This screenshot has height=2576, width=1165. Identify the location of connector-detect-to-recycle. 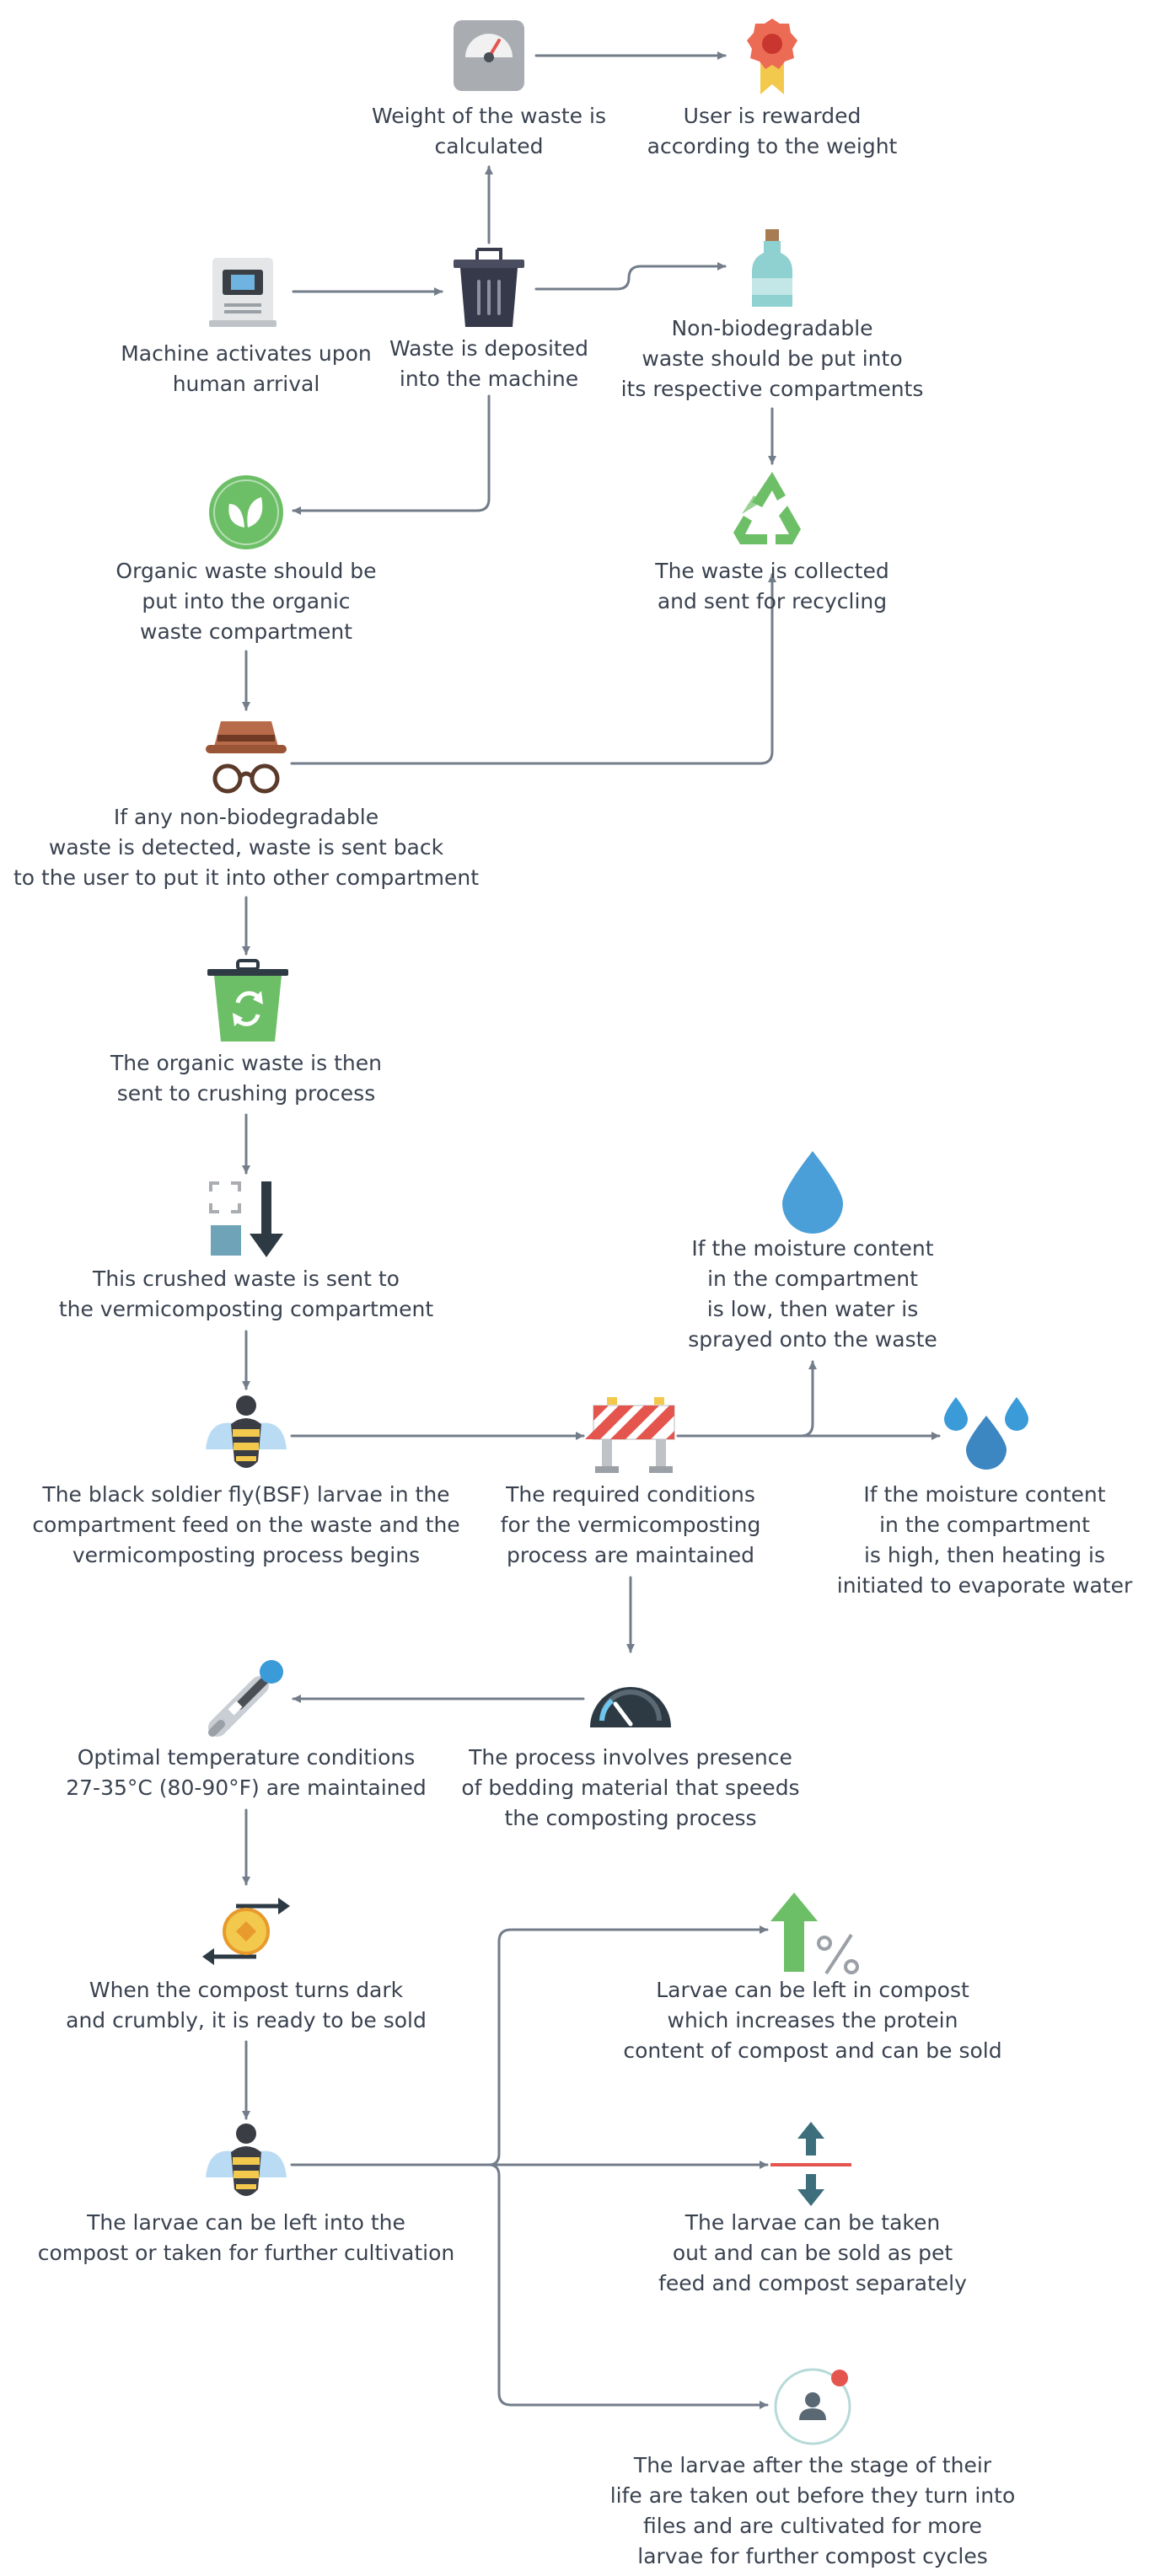
(533, 669).